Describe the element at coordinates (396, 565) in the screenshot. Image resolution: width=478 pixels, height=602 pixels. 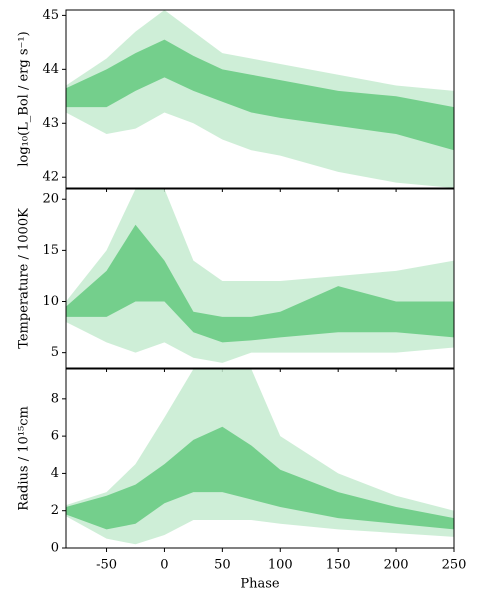
I see `x-tick-label: 200` at that location.